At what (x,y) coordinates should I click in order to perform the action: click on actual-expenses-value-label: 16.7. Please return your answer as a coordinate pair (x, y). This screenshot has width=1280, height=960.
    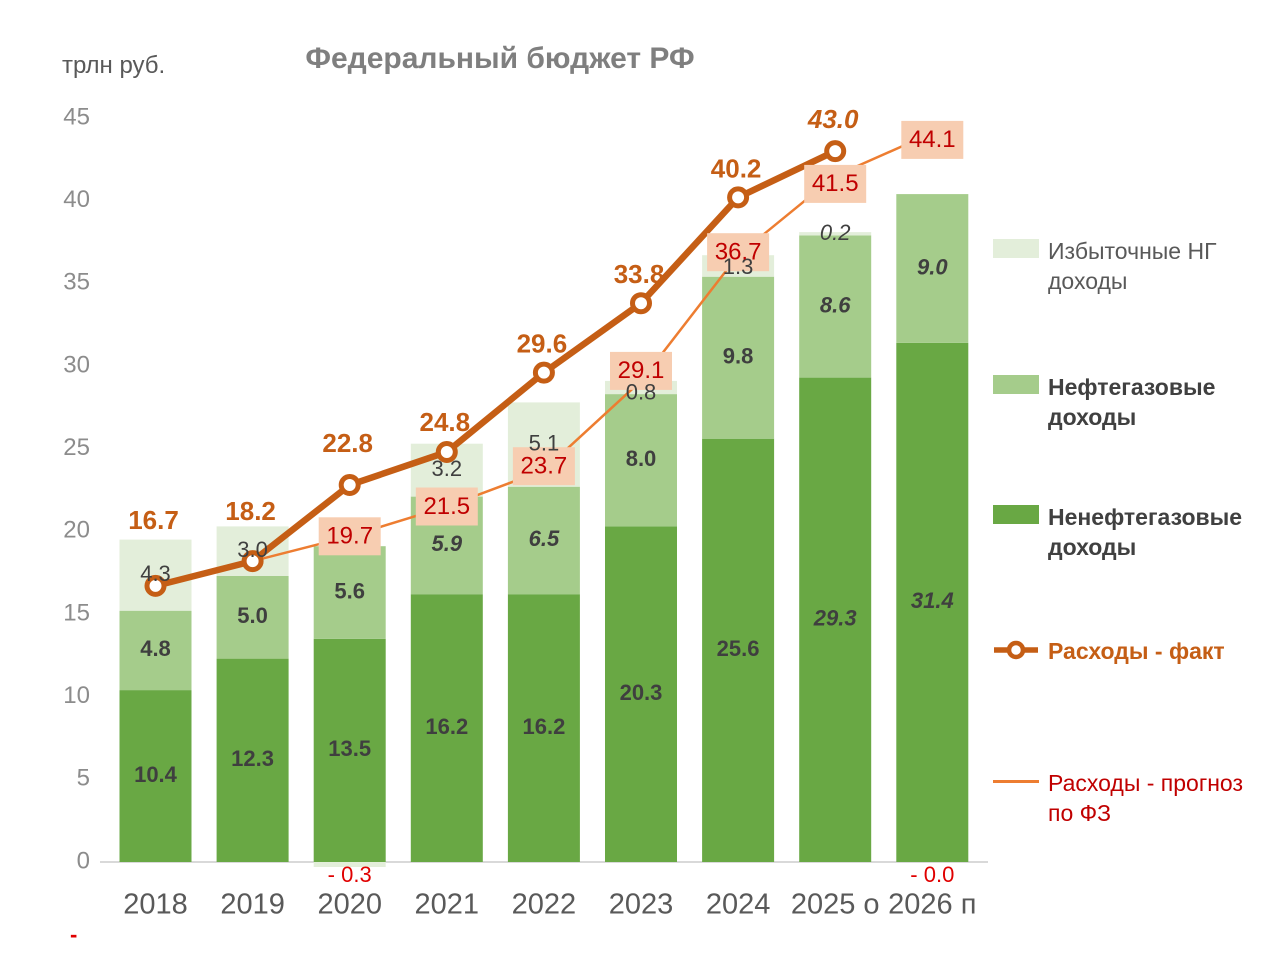
    Looking at the image, I should click on (153, 520).